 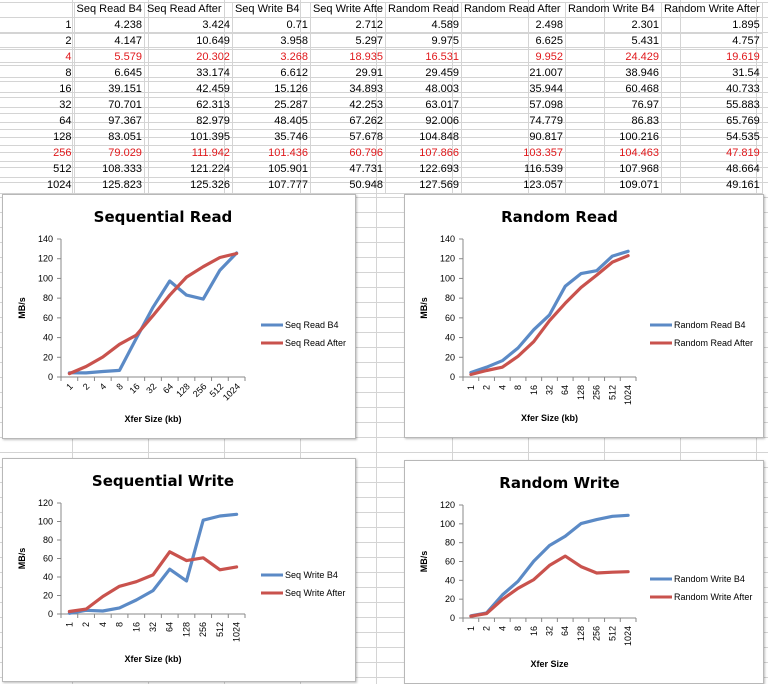 I want to click on table-cell: 4.147, so click(x=109, y=41).